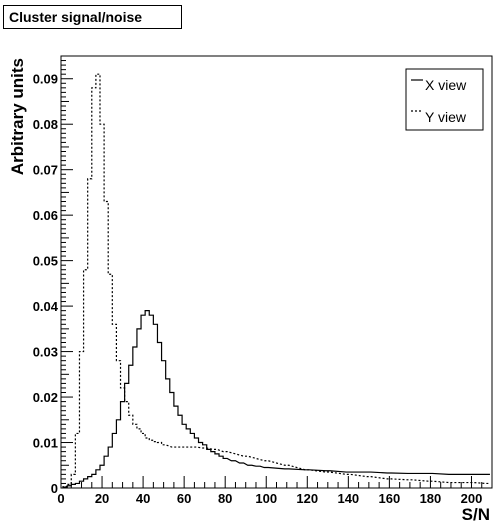 The height and width of the screenshot is (523, 493). I want to click on x-tick-label: 100, so click(266, 498).